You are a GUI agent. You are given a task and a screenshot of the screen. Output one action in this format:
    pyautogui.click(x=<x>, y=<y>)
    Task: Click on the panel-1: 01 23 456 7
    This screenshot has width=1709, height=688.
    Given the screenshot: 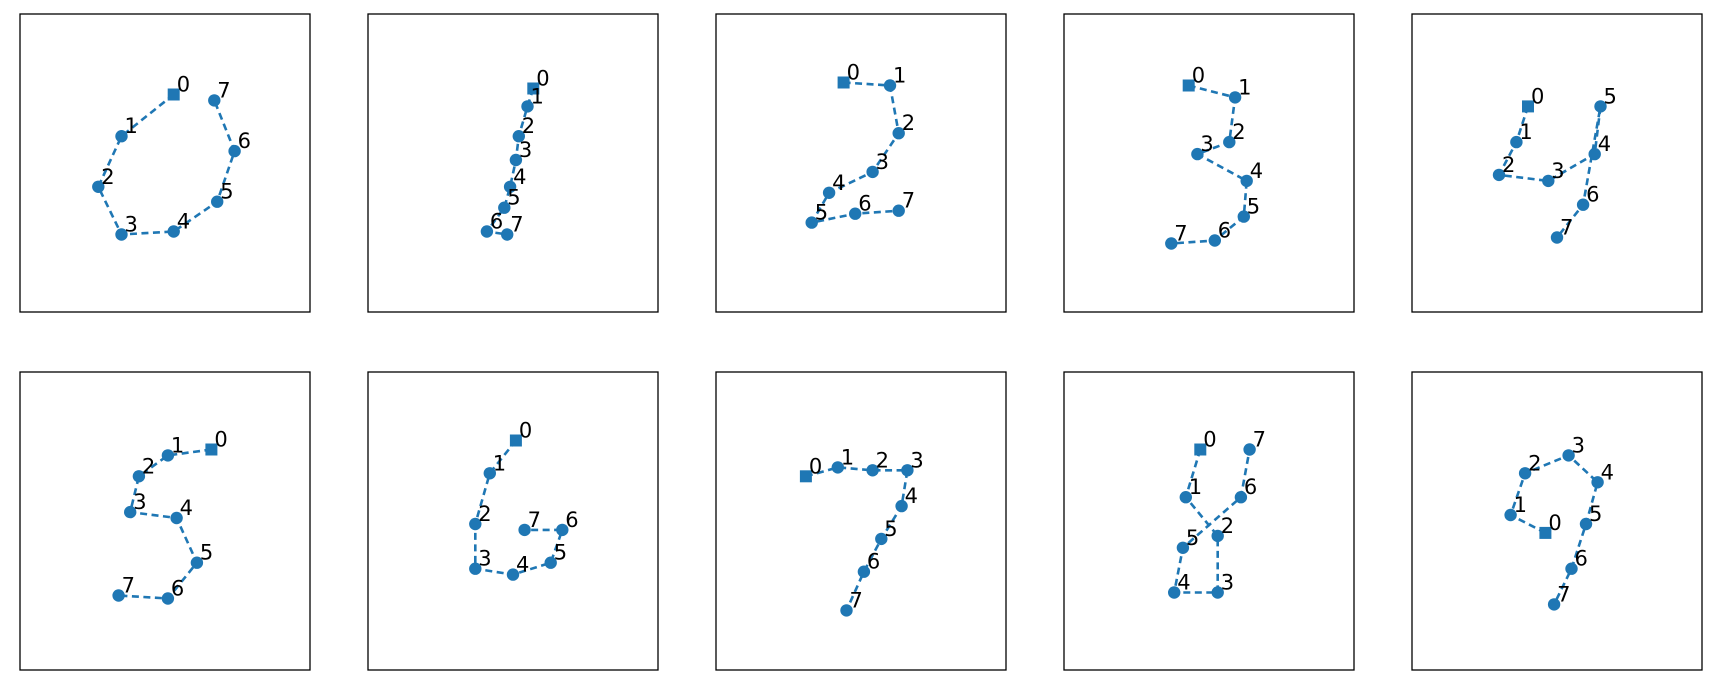 What is the action you would take?
    pyautogui.click(x=513, y=163)
    